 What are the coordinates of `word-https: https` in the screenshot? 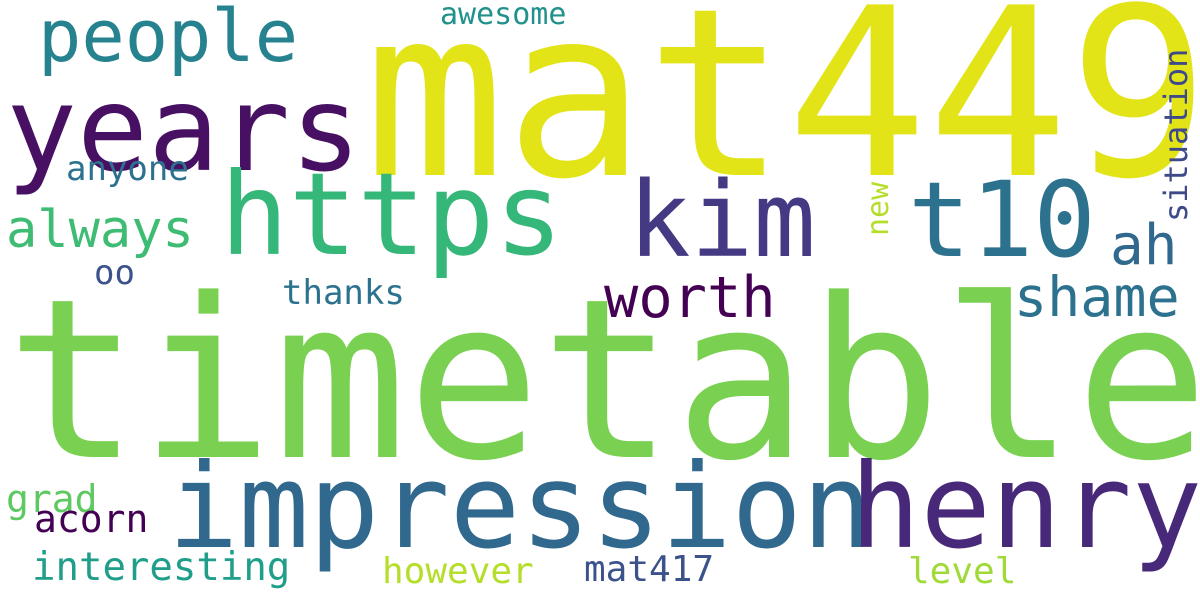 It's located at (392, 214).